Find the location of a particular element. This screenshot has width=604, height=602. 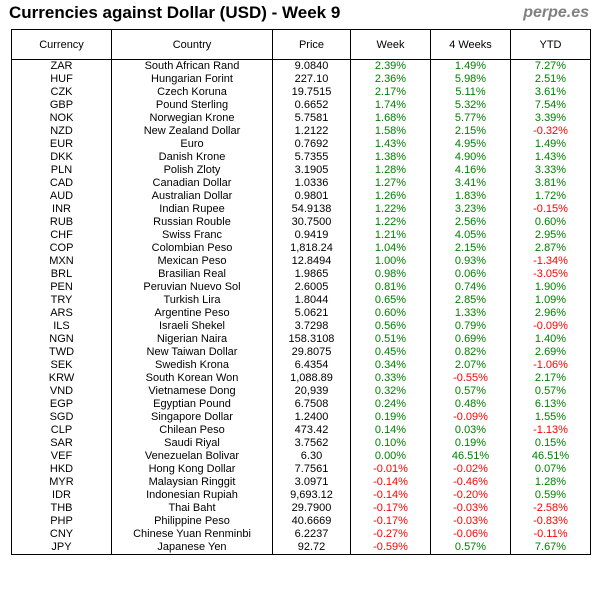

price-cell: 29.7900 is located at coordinates (311, 508).